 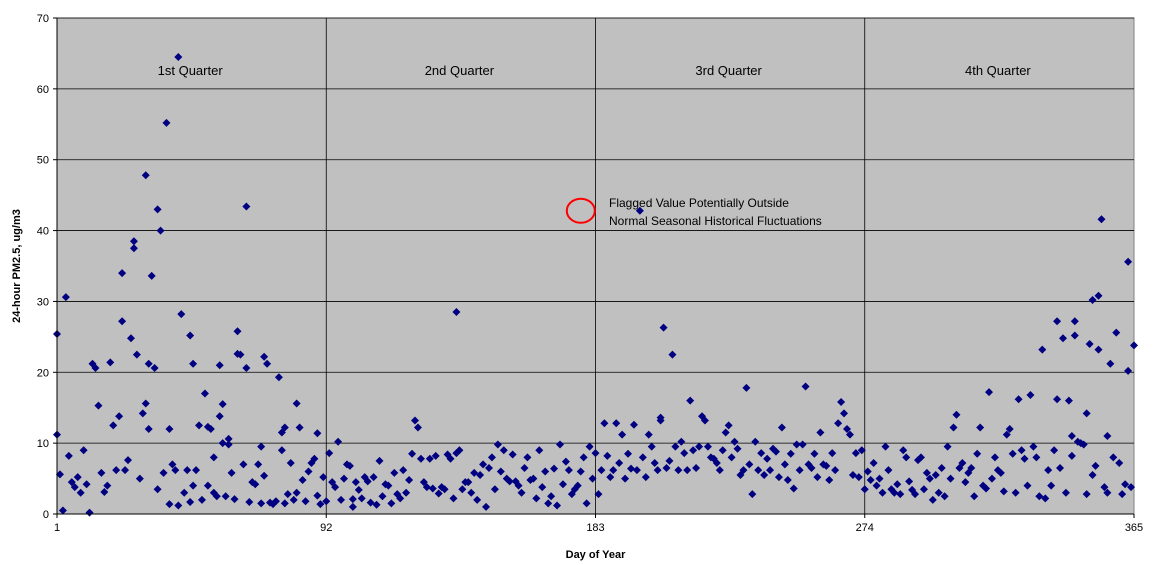 What do you see at coordinates (326, 528) in the screenshot?
I see `x-tick-label: 92` at bounding box center [326, 528].